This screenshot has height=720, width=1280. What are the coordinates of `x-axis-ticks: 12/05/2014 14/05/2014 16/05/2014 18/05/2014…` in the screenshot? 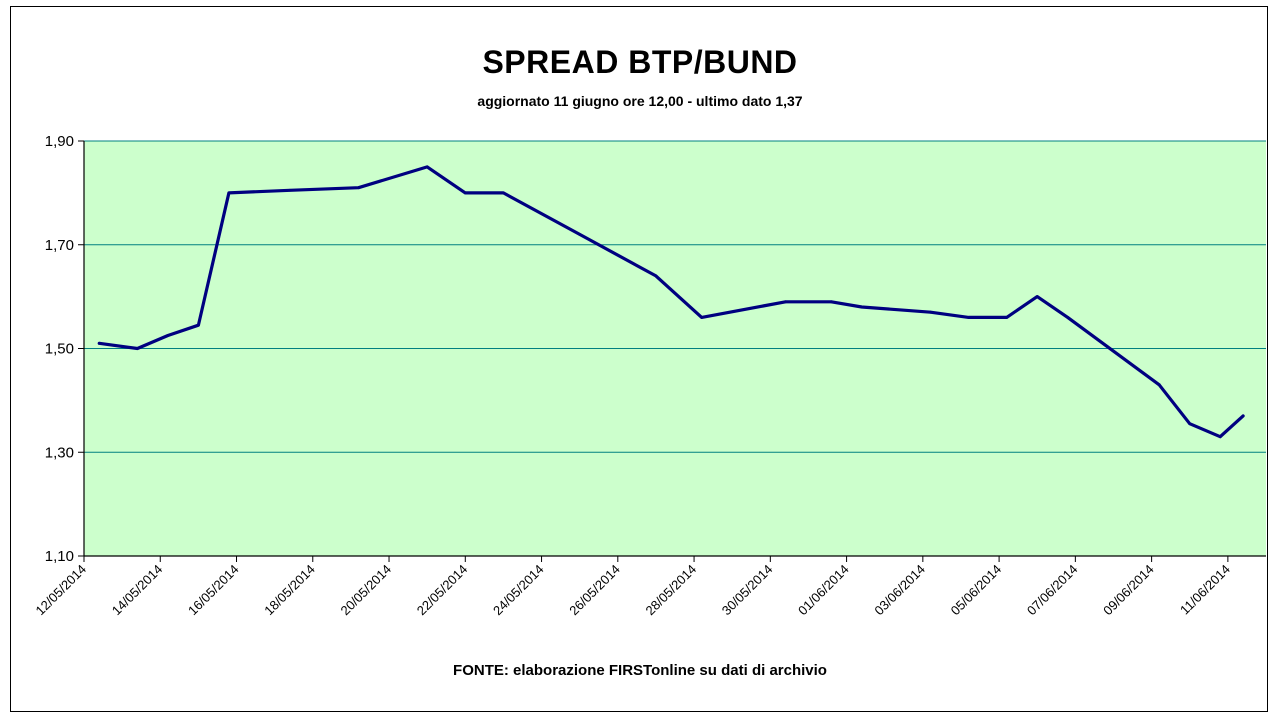 It's located at (632, 587).